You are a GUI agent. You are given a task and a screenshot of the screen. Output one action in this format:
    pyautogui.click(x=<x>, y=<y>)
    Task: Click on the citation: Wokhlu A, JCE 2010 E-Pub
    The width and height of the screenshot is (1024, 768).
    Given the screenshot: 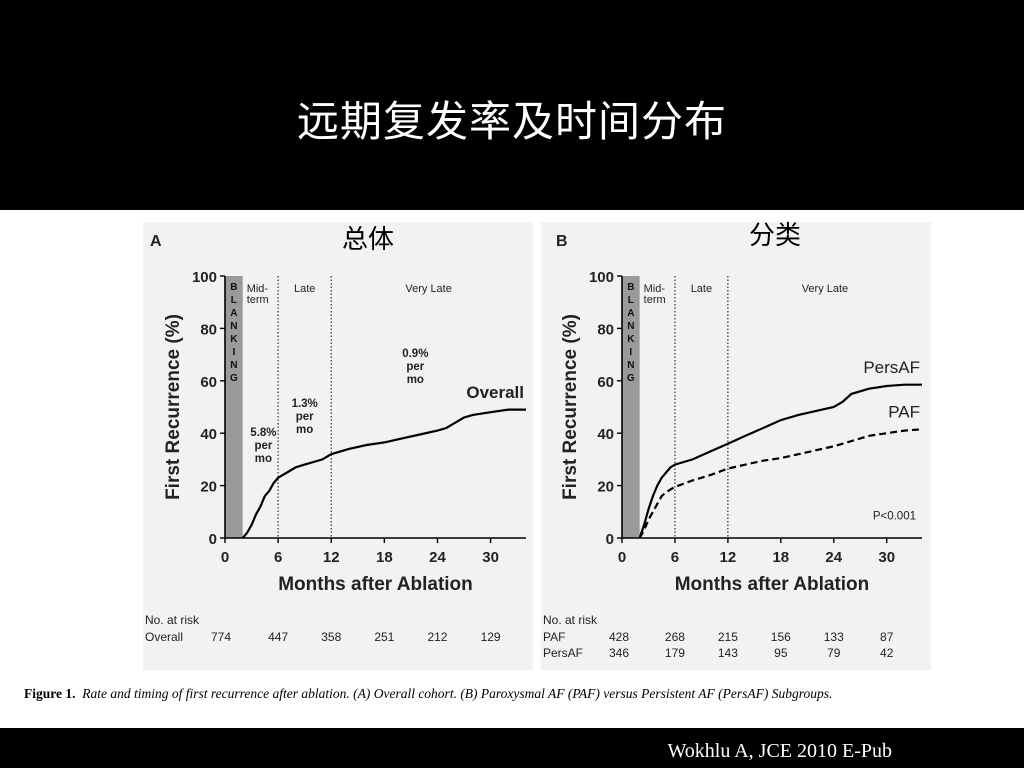 What is the action you would take?
    pyautogui.click(x=779, y=751)
    